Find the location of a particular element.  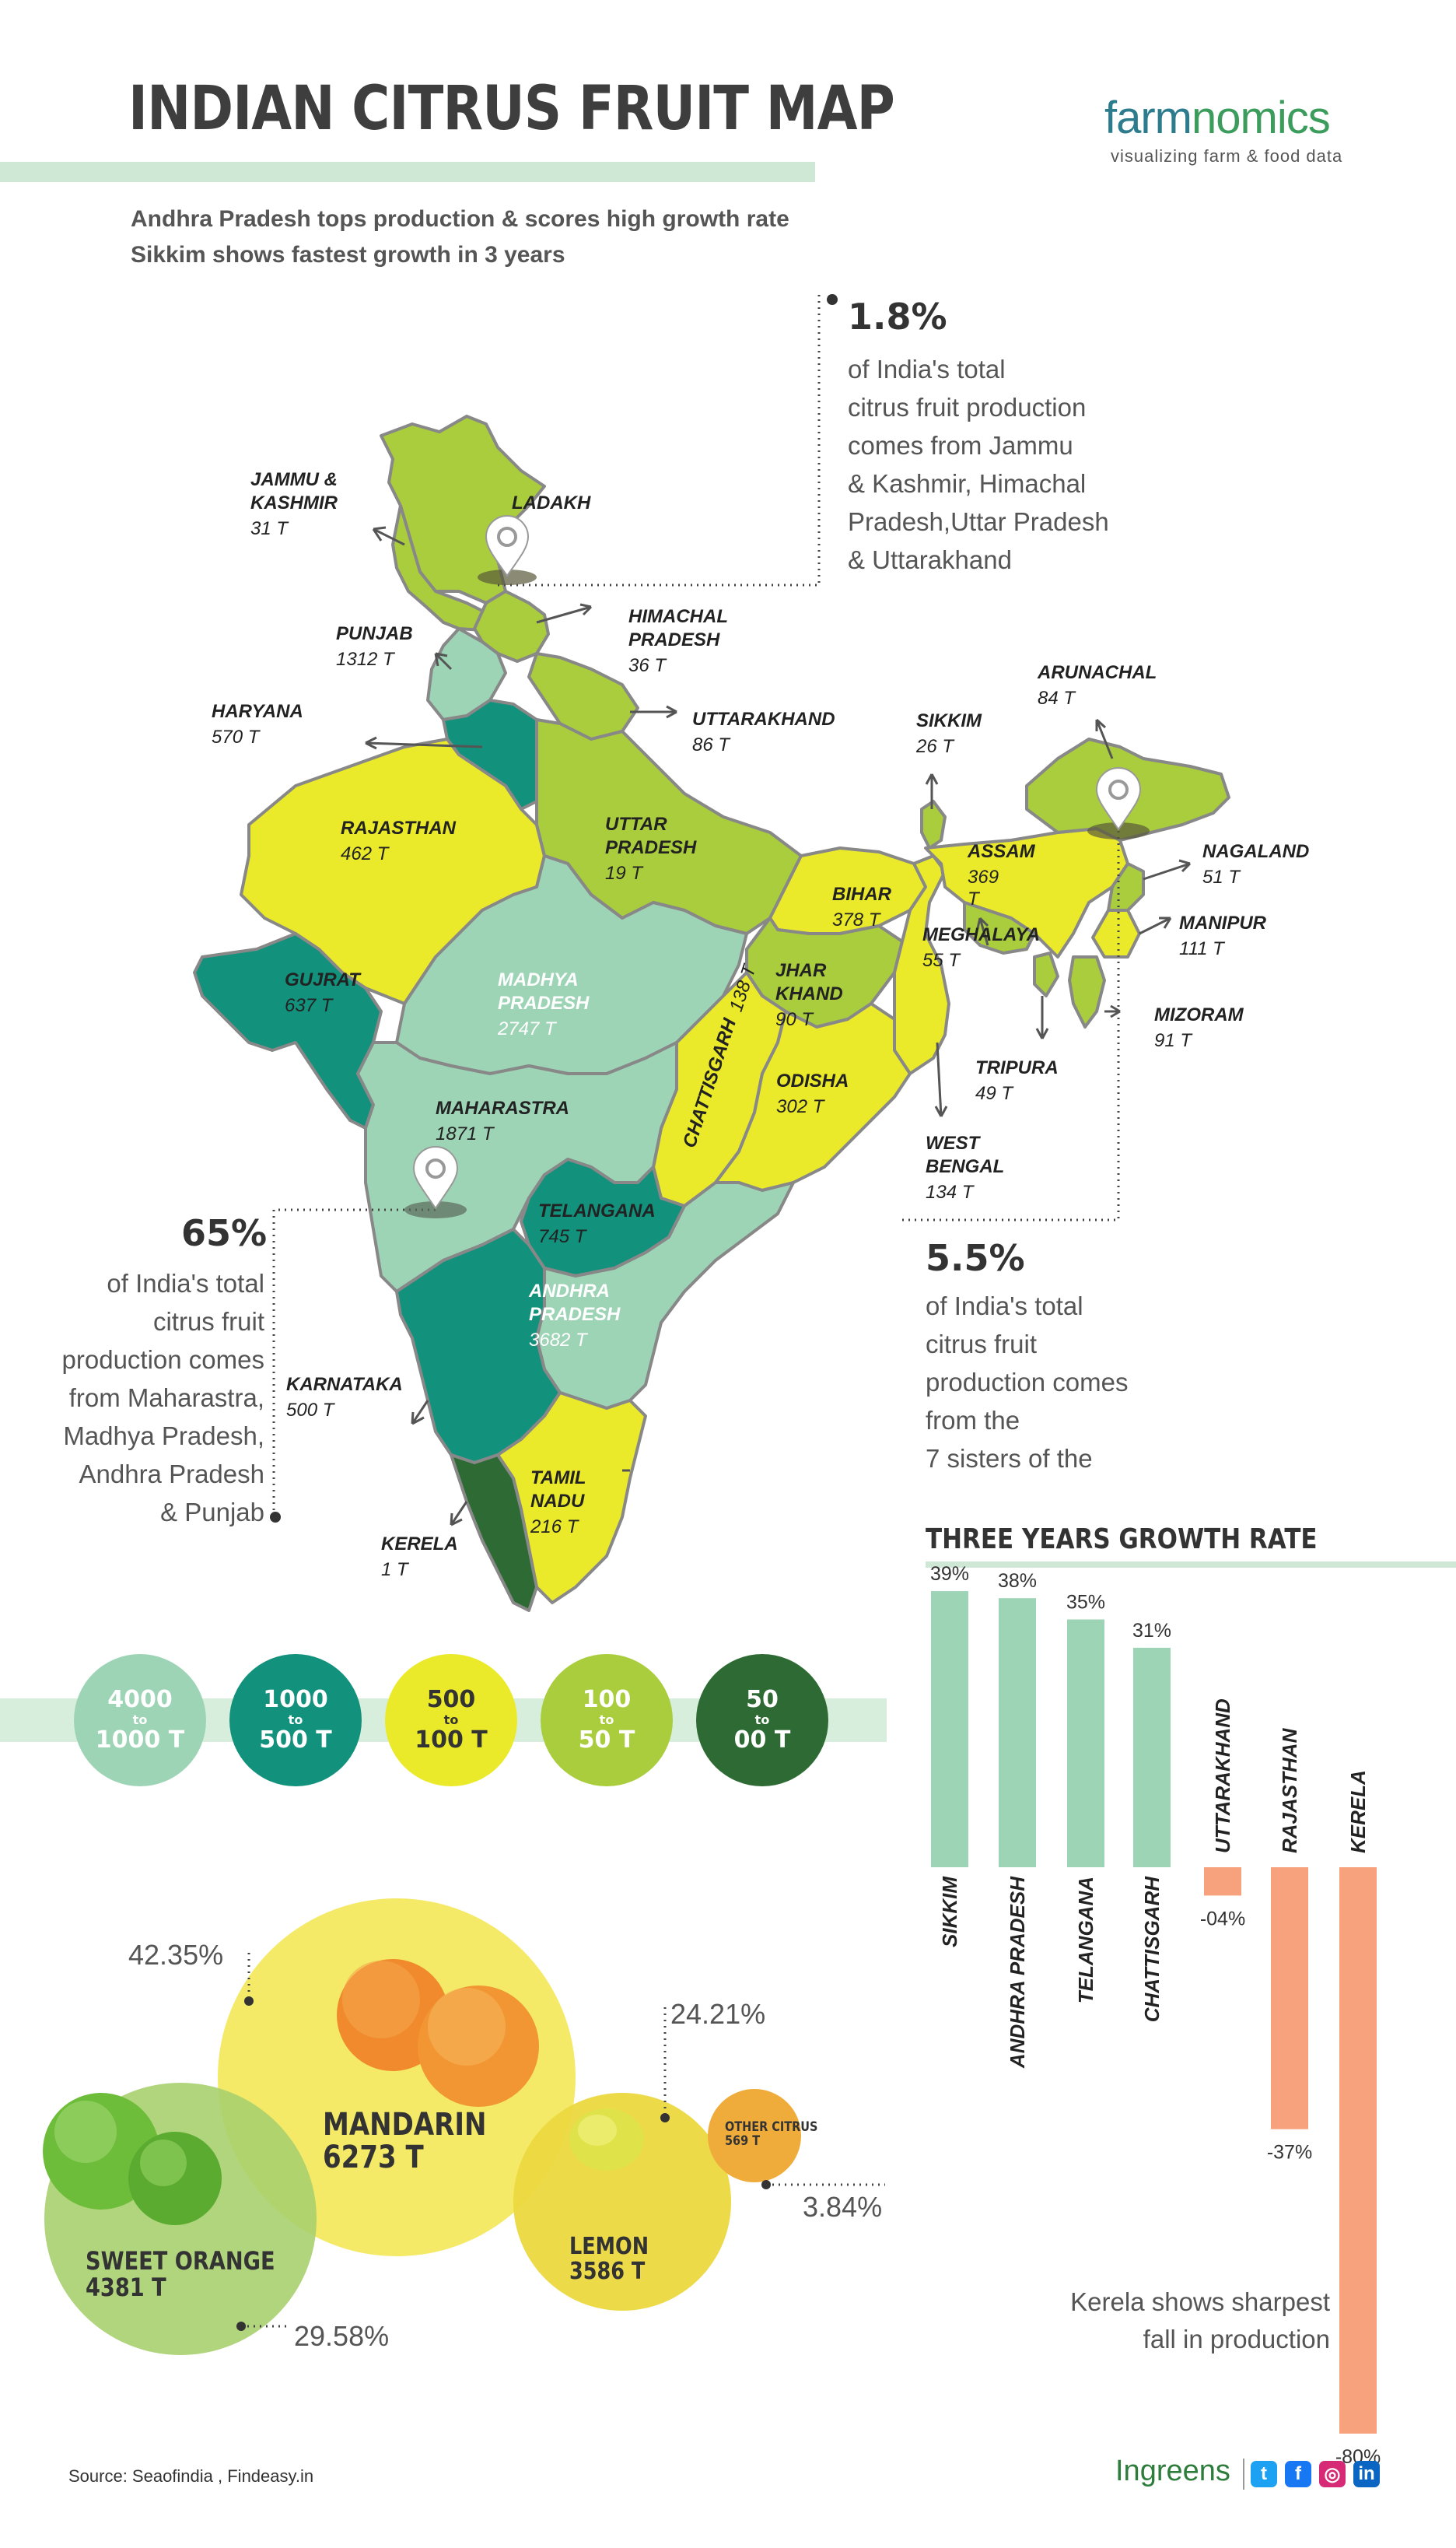

state-value: 216 T is located at coordinates (554, 1527).